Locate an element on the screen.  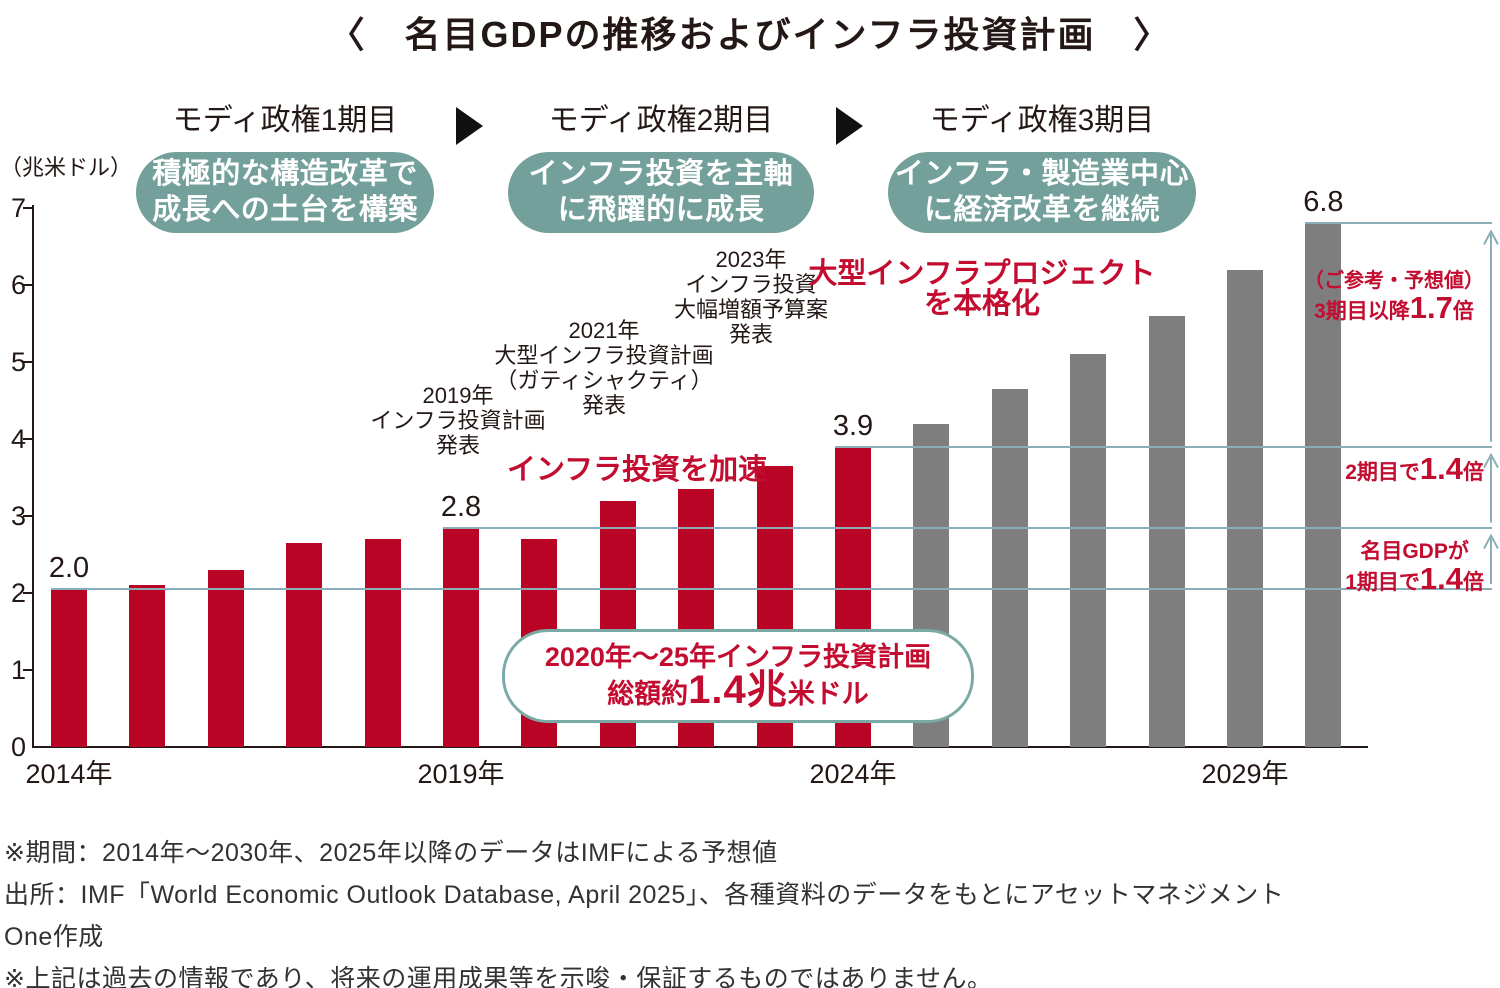
y-tick-label-2: 2 is located at coordinates (18, 593).